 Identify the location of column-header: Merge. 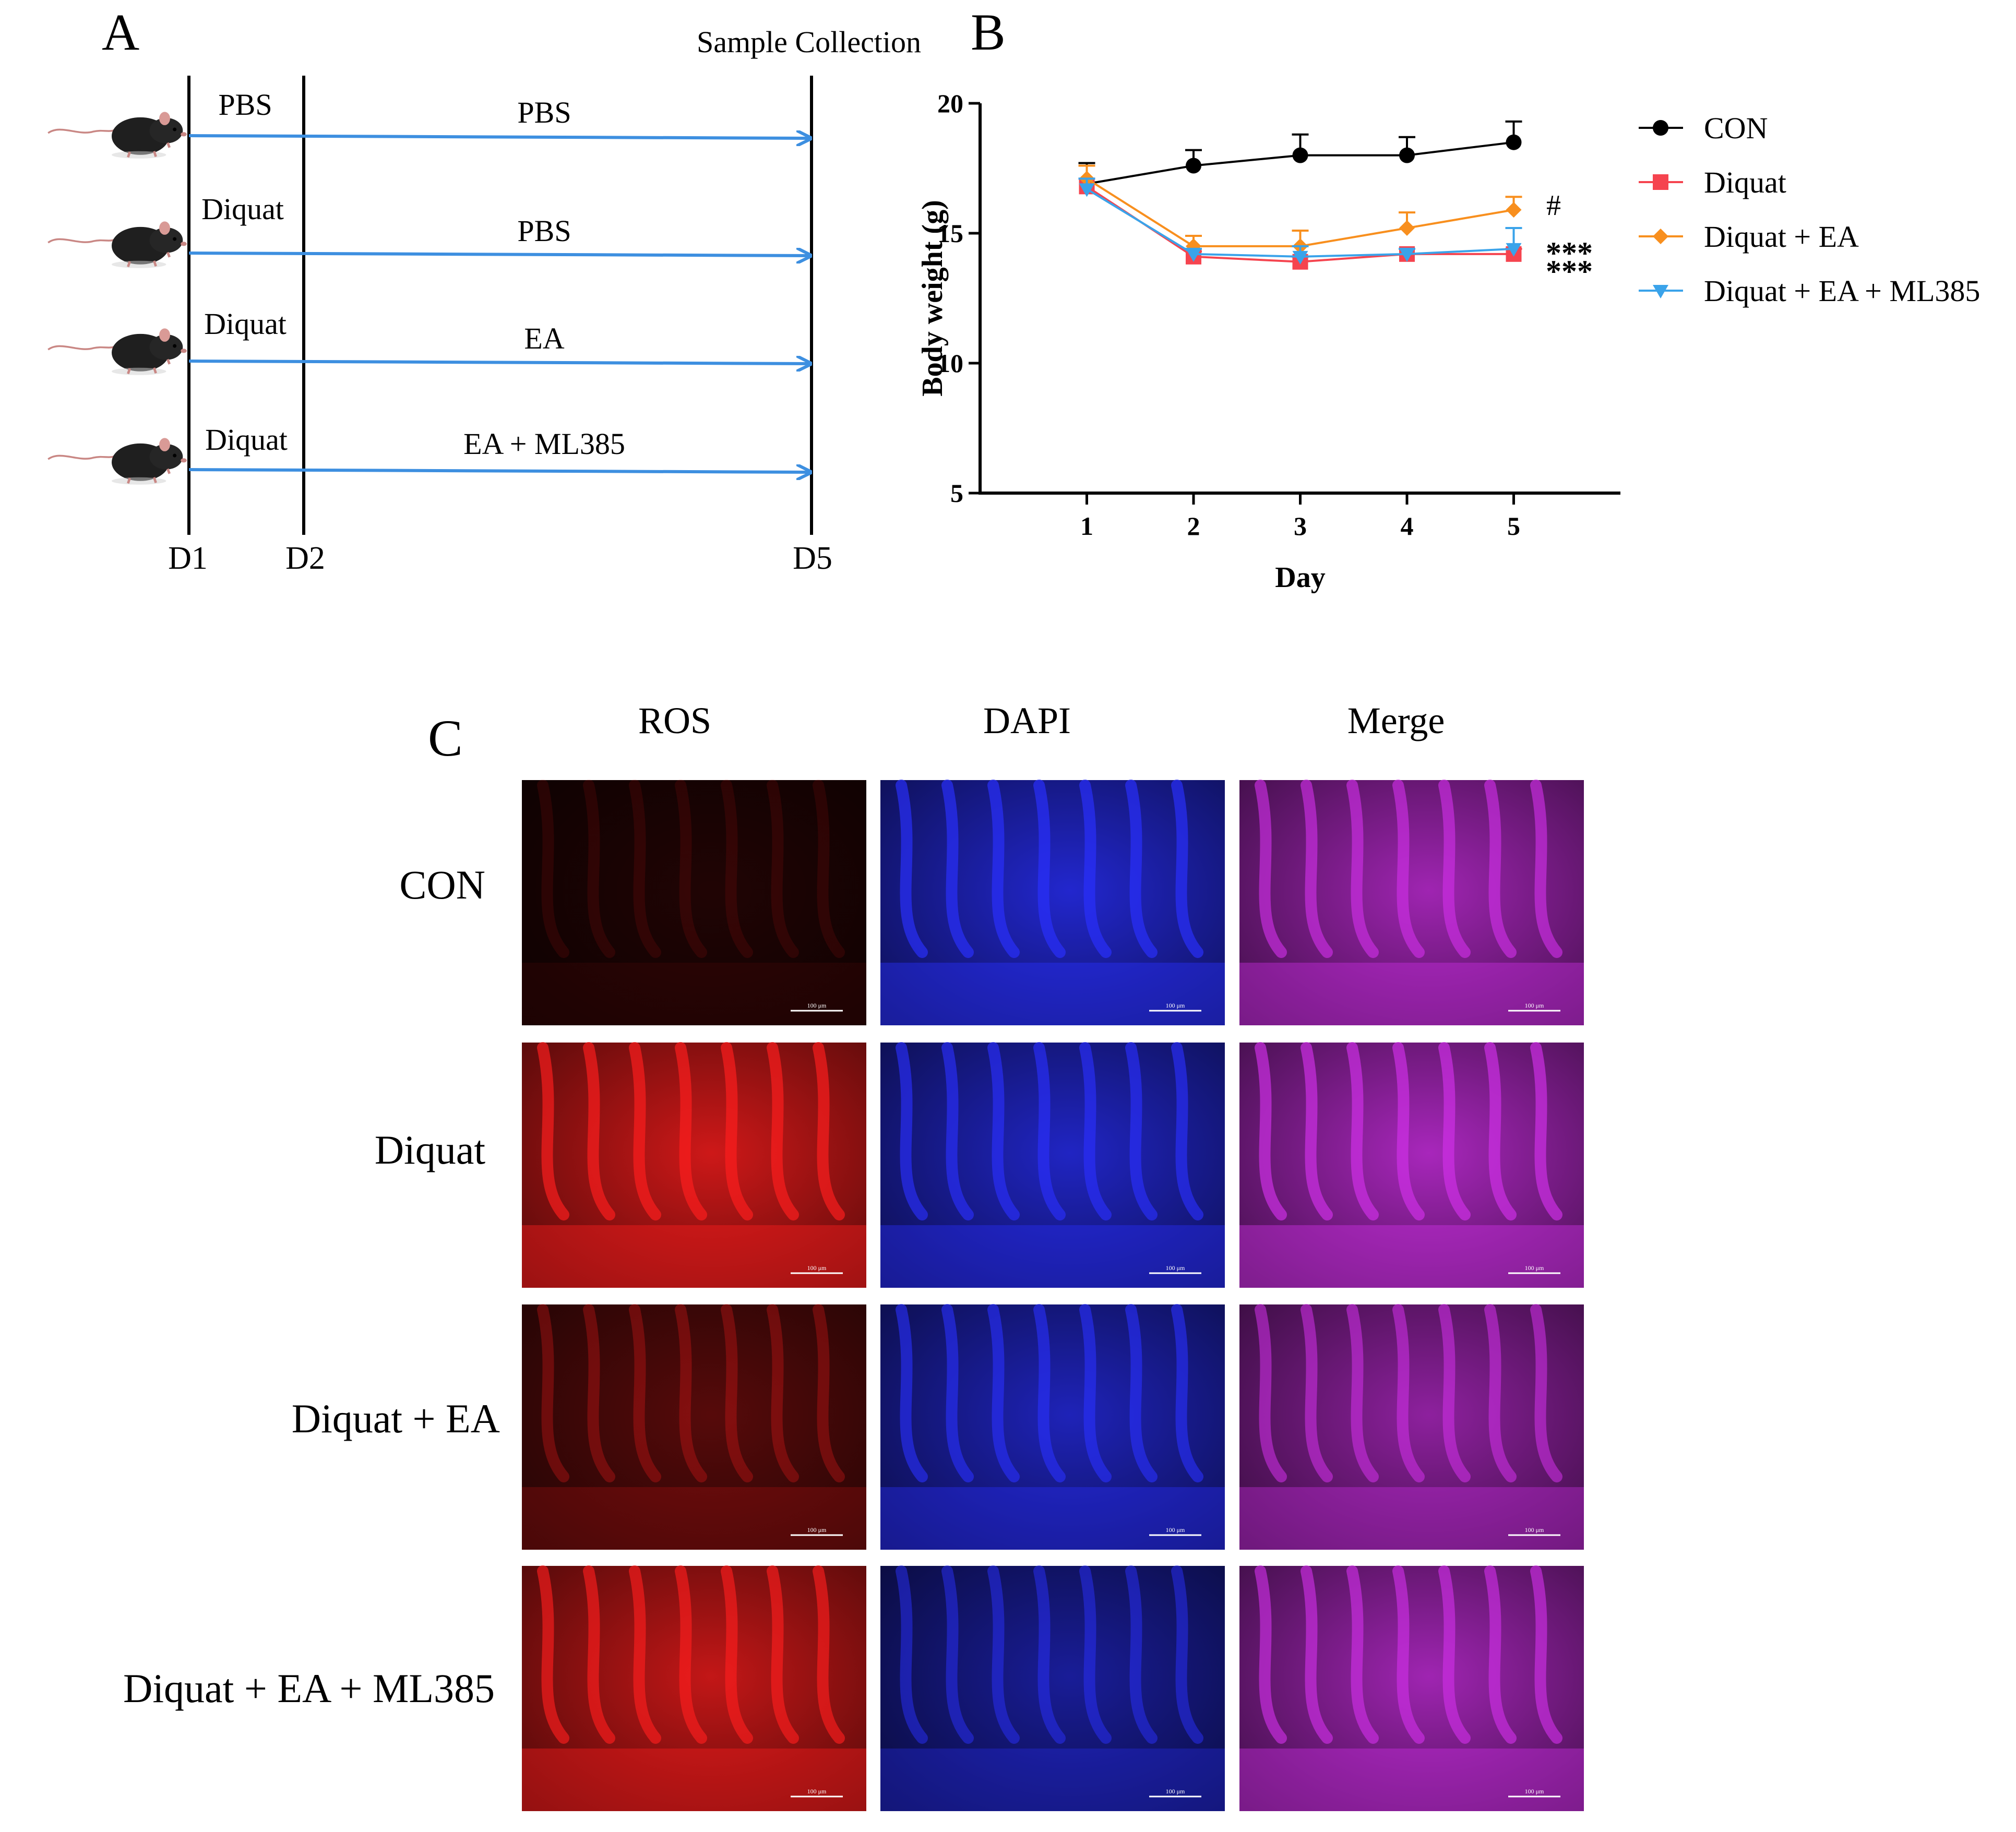
(1396, 720).